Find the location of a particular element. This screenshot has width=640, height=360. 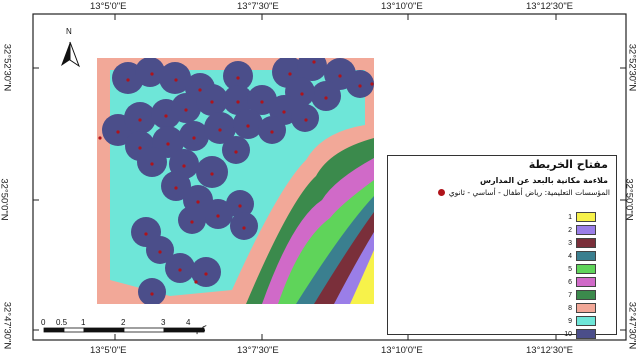

grid-label-right-1: 32°52'30"N is located at coordinates (632, 67).